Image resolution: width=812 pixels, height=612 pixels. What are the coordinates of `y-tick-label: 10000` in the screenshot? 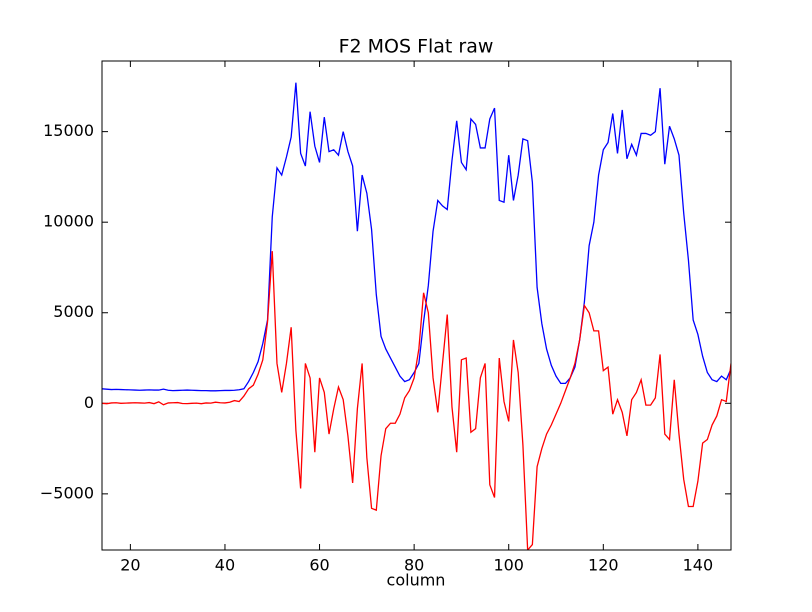 It's located at (68, 221).